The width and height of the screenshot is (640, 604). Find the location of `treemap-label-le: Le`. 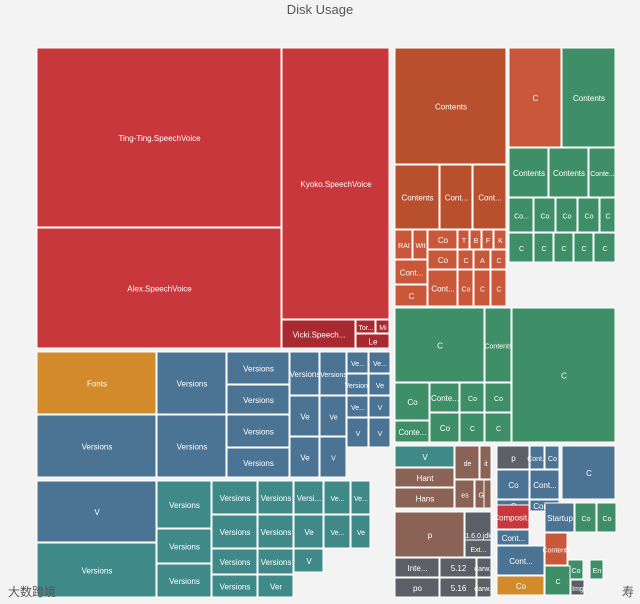

treemap-label-le: Le is located at coordinates (373, 342).